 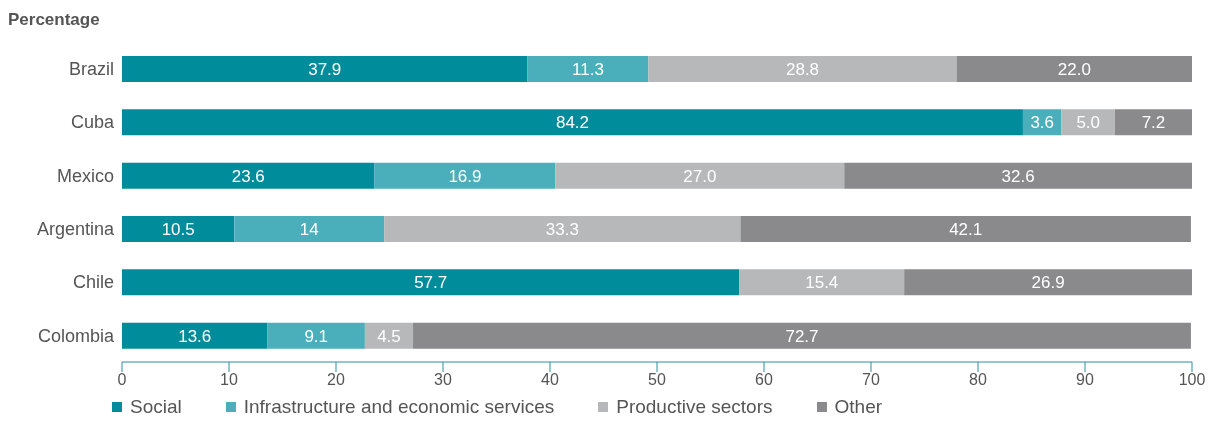 I want to click on x-tick-label: 20, so click(x=336, y=380).